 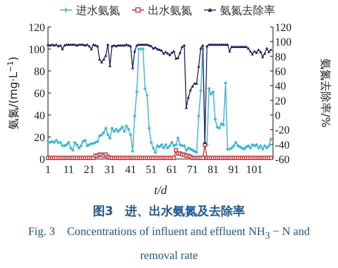 What do you see at coordinates (68, 170) in the screenshot?
I see `x-tick-label: 11` at bounding box center [68, 170].